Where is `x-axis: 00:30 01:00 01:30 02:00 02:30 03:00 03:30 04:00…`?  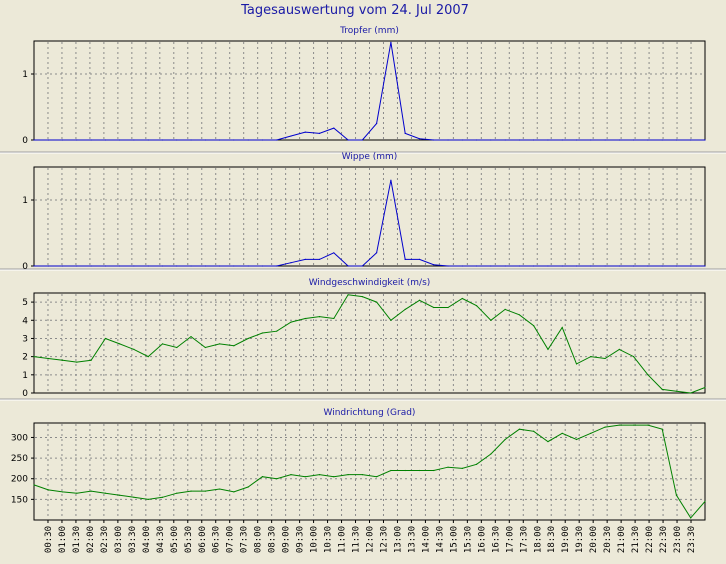 x-axis: 00:30 01:00 01:30 02:00 02:30 03:00 03:30 04:00… is located at coordinates (370, 536).